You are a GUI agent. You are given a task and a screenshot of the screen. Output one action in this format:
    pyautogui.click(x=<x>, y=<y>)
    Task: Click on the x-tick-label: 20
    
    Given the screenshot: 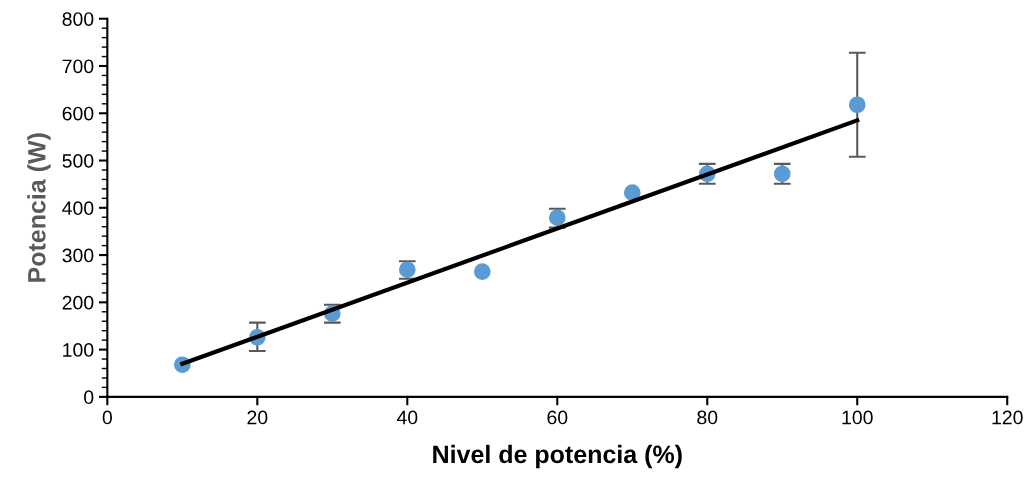 What is the action you would take?
    pyautogui.click(x=257, y=417)
    